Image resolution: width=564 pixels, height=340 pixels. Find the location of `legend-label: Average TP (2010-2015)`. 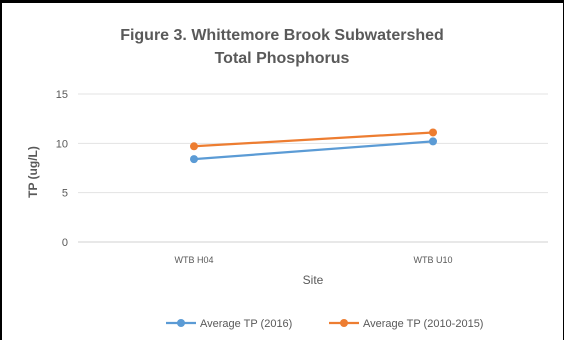

legend-label: Average TP (2010-2015) is located at coordinates (423, 324).